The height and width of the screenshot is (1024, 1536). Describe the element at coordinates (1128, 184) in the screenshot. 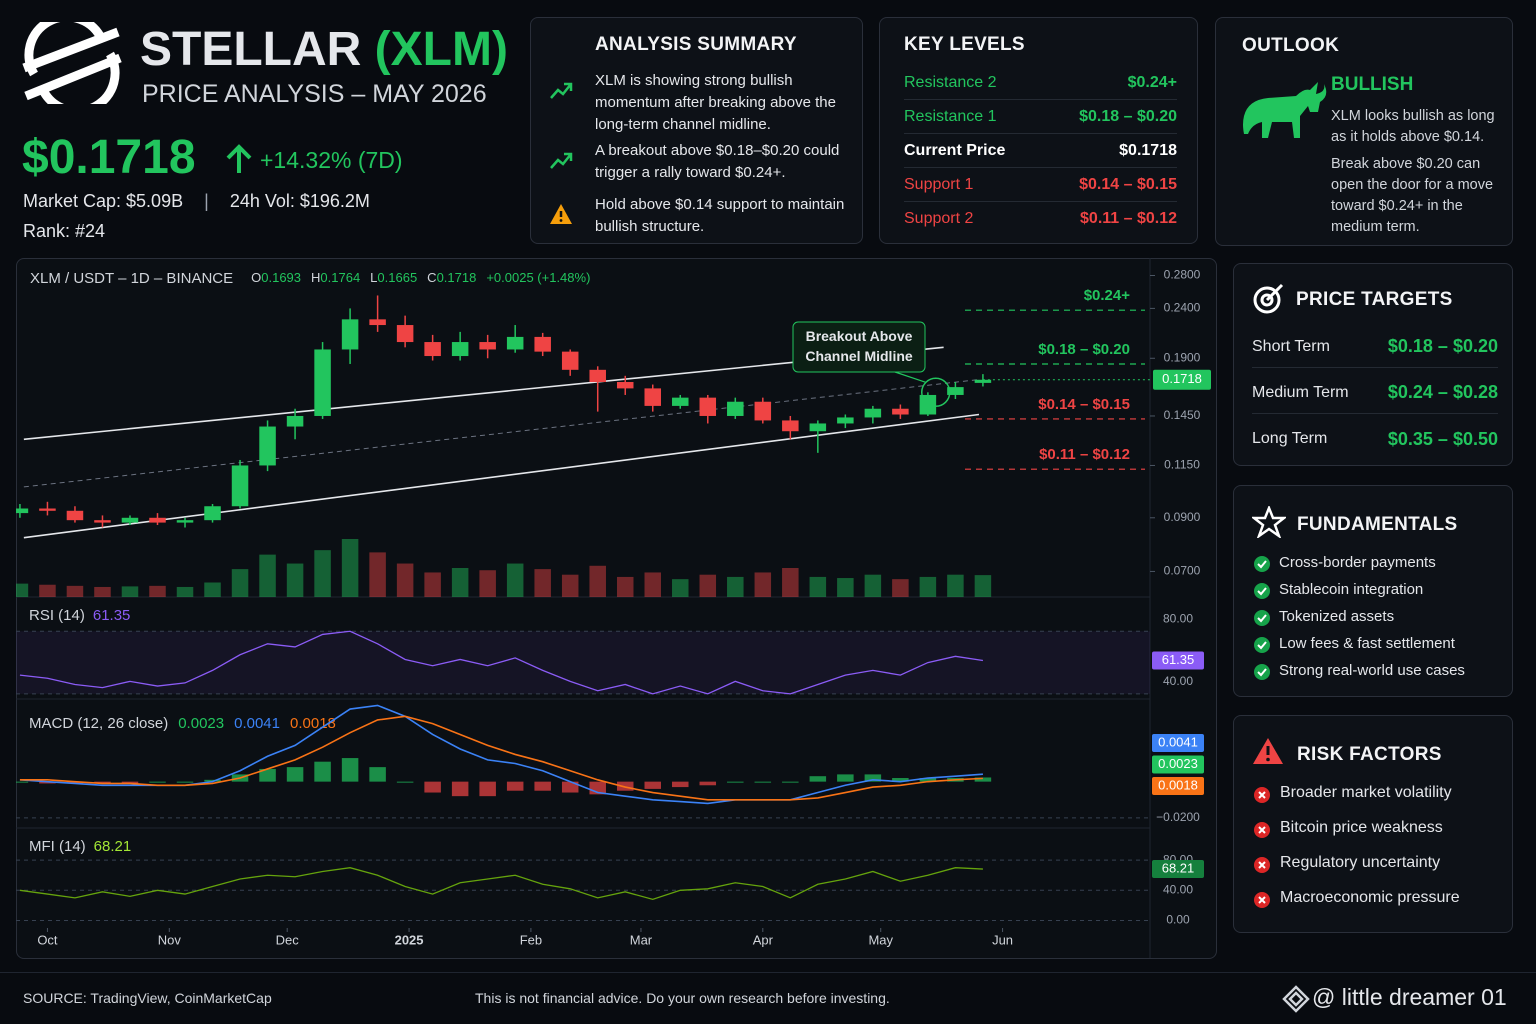

I see `level-value: $0.14 – $0.15` at that location.